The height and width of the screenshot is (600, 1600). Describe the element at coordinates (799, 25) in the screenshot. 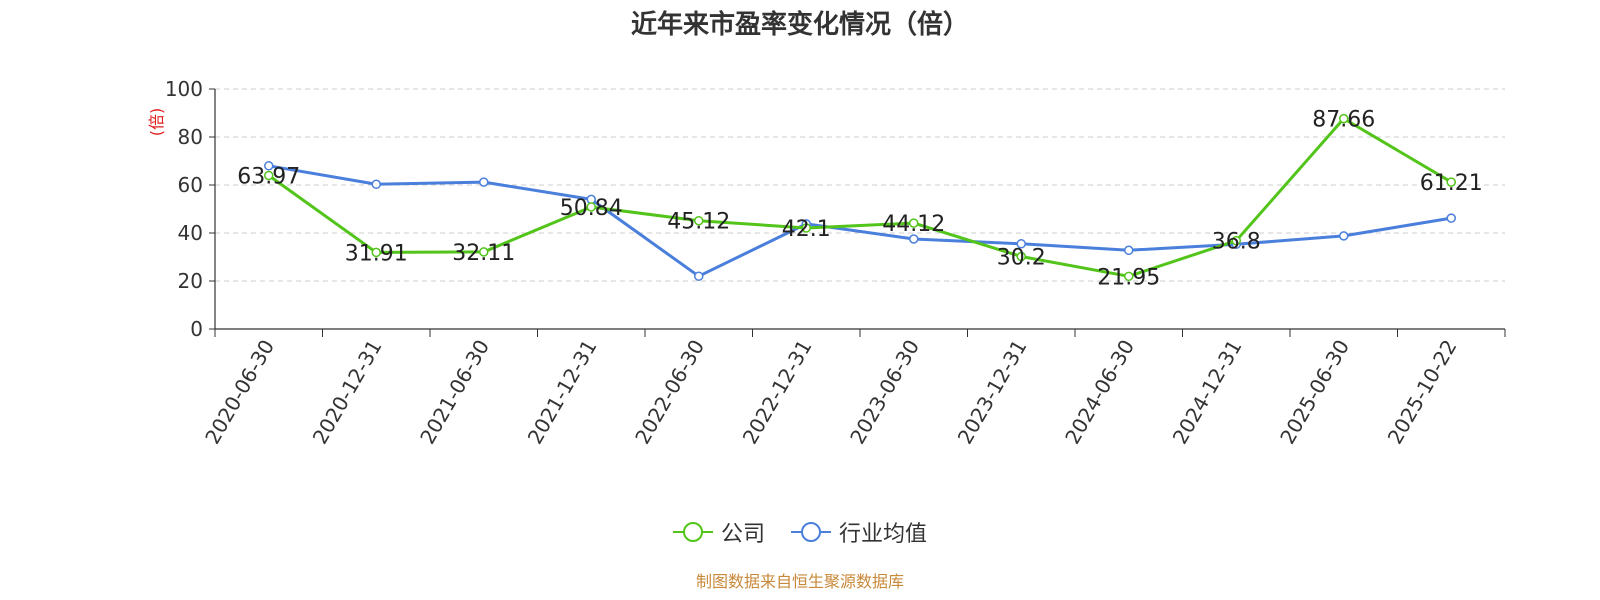

I see `chart-title: 近年来市盈率变化情况（倍）` at that location.